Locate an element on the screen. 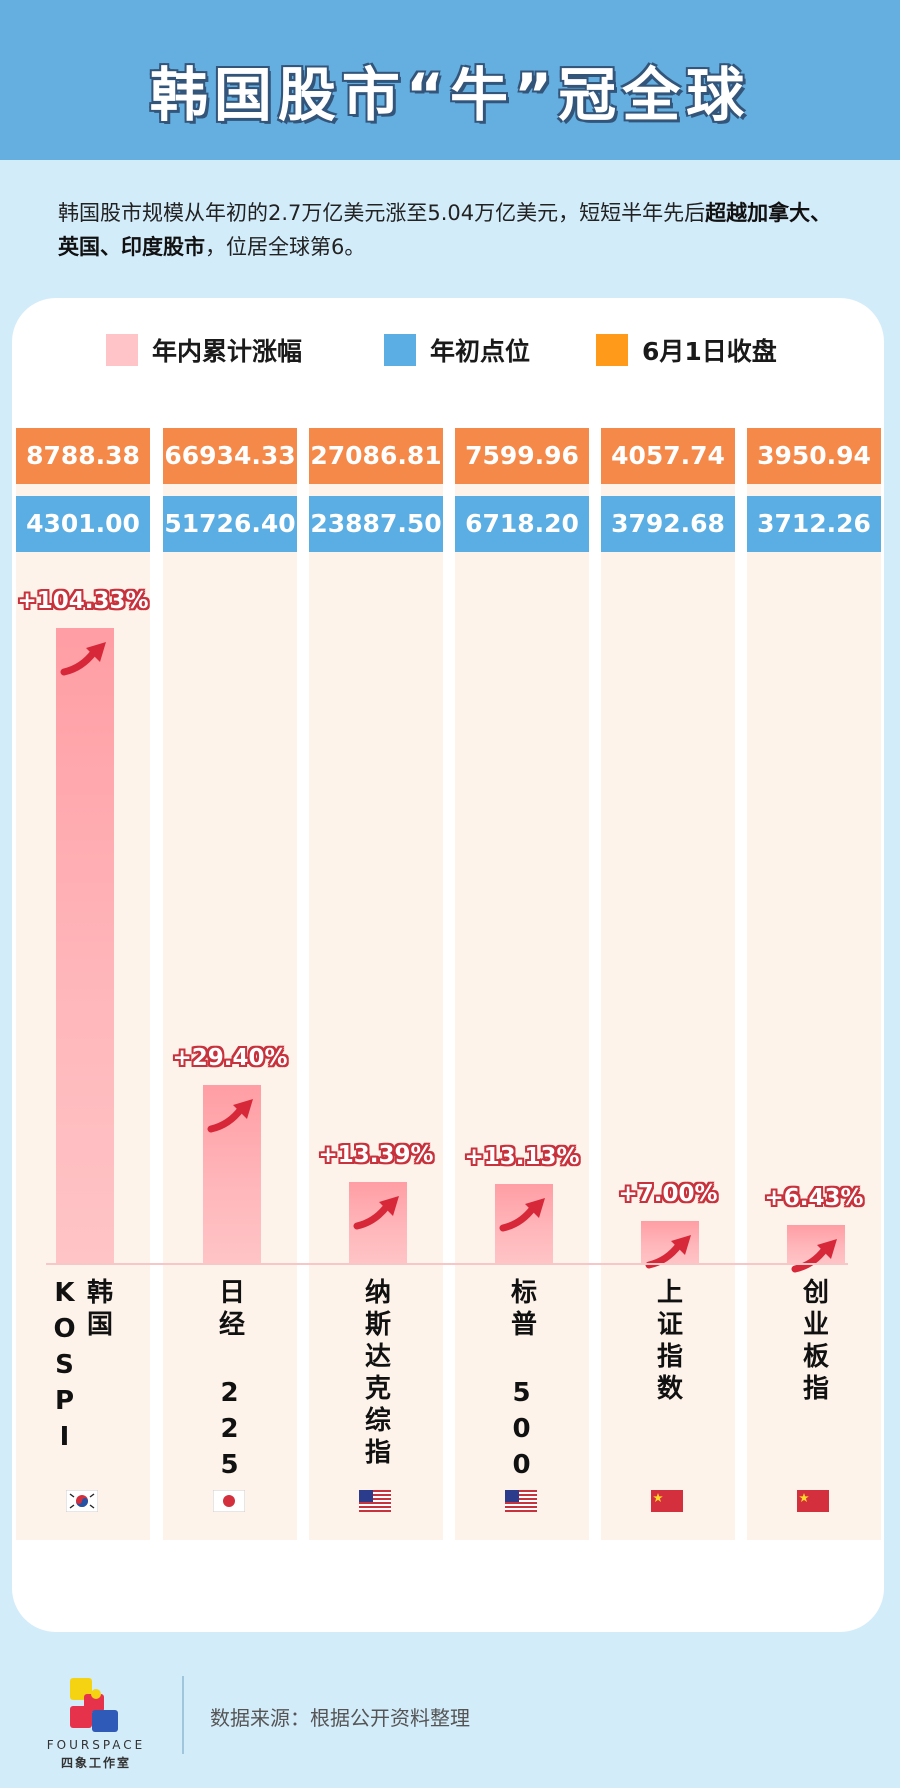  index-name: 创业板指 is located at coordinates (813, 1342).